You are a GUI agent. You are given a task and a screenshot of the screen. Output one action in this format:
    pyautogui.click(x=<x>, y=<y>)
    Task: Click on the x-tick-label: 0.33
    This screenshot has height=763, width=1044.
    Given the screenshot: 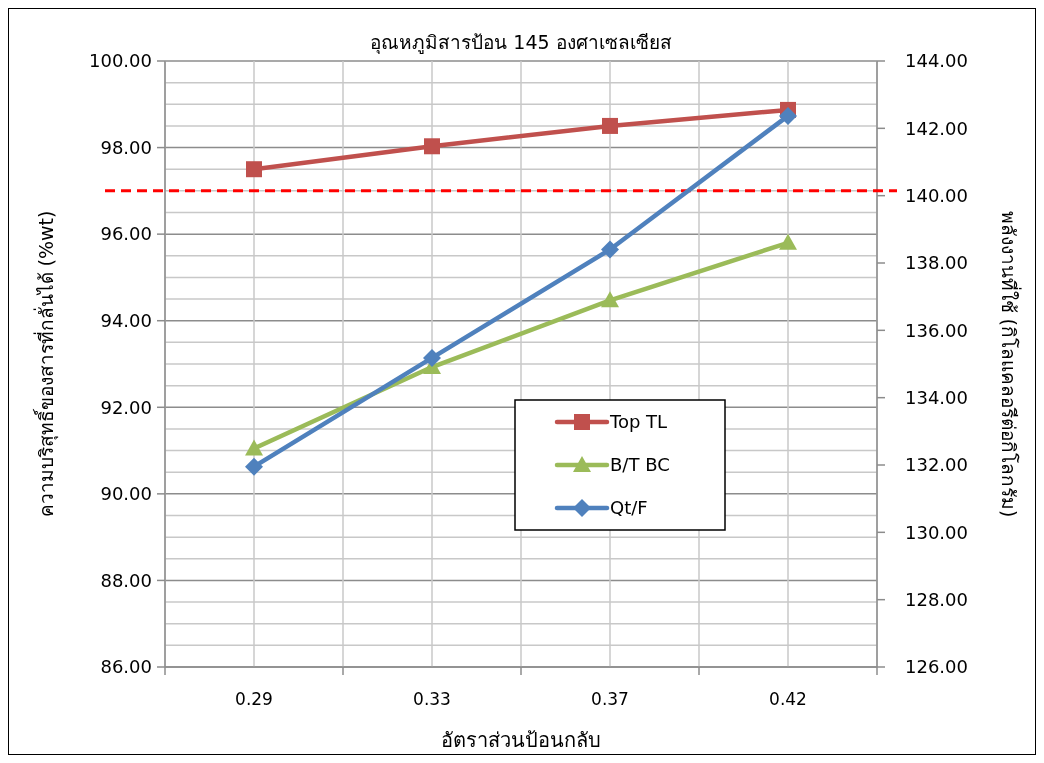 What is the action you would take?
    pyautogui.click(x=432, y=699)
    